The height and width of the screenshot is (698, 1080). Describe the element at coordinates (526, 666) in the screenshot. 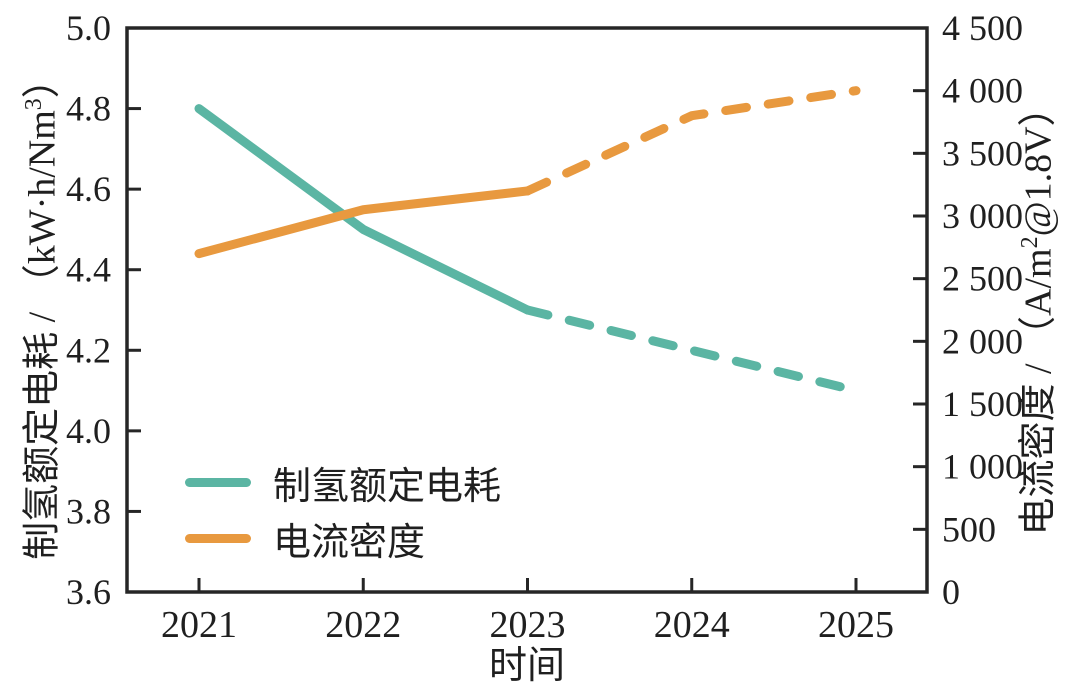

I see `x-axis-title: 时间` at that location.